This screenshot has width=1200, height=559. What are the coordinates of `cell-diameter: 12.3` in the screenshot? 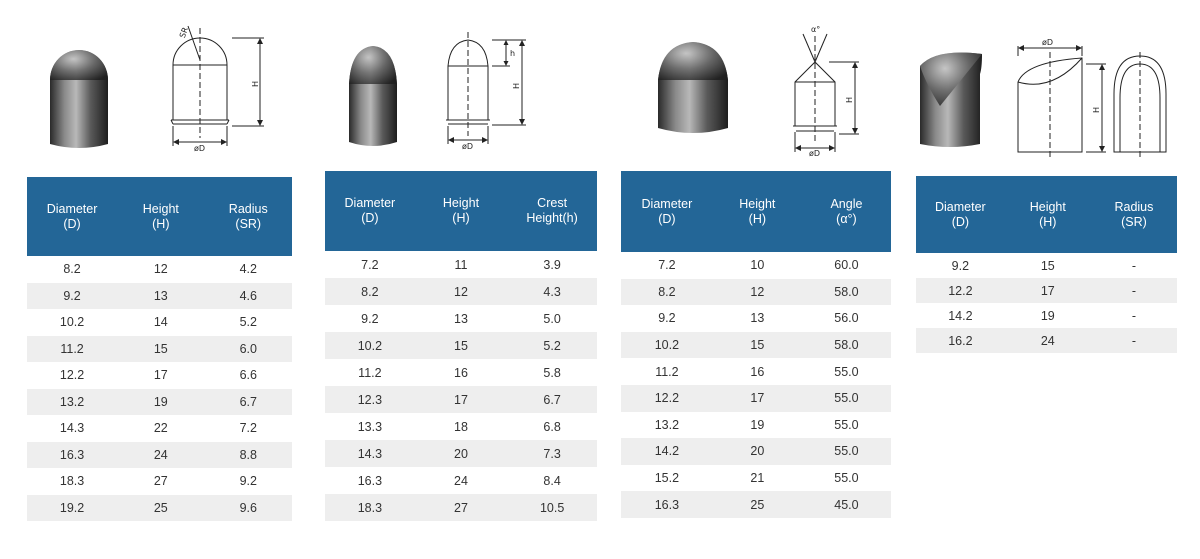 It's located at (370, 399).